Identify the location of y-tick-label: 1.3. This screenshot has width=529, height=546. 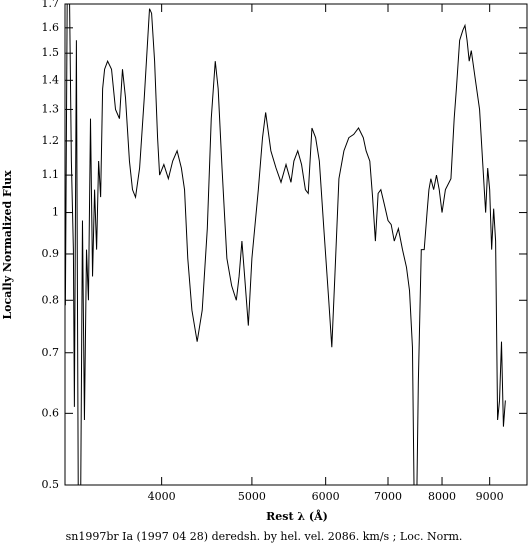
(51, 108).